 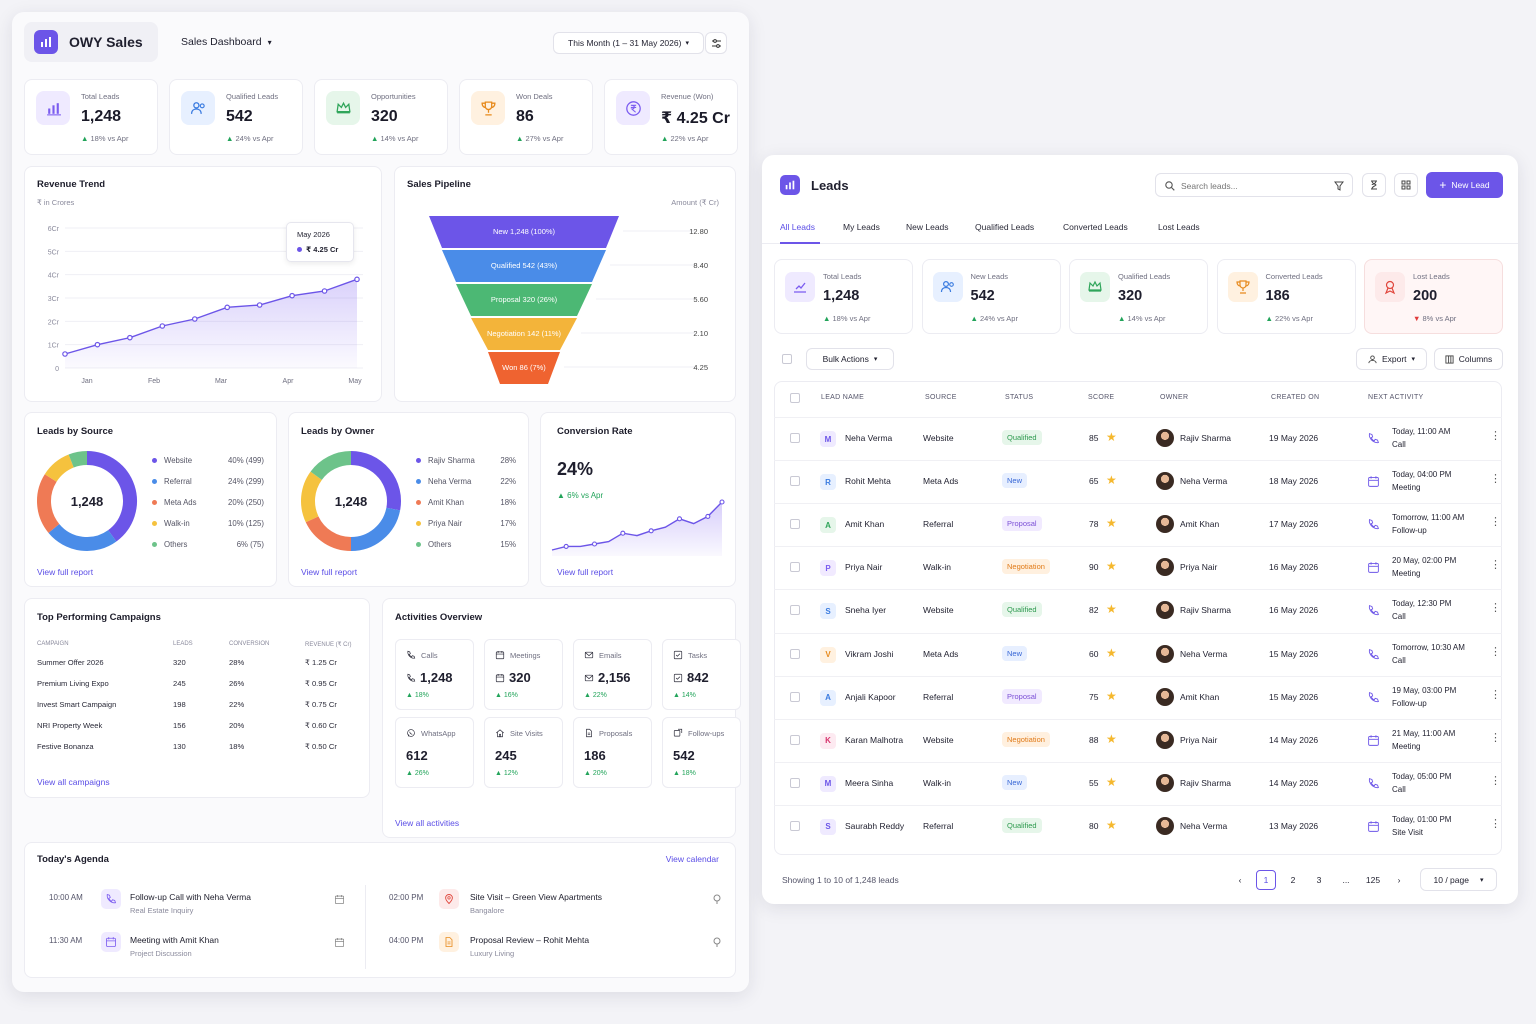 I want to click on lead-name: Rohit Mehta, so click(x=868, y=481).